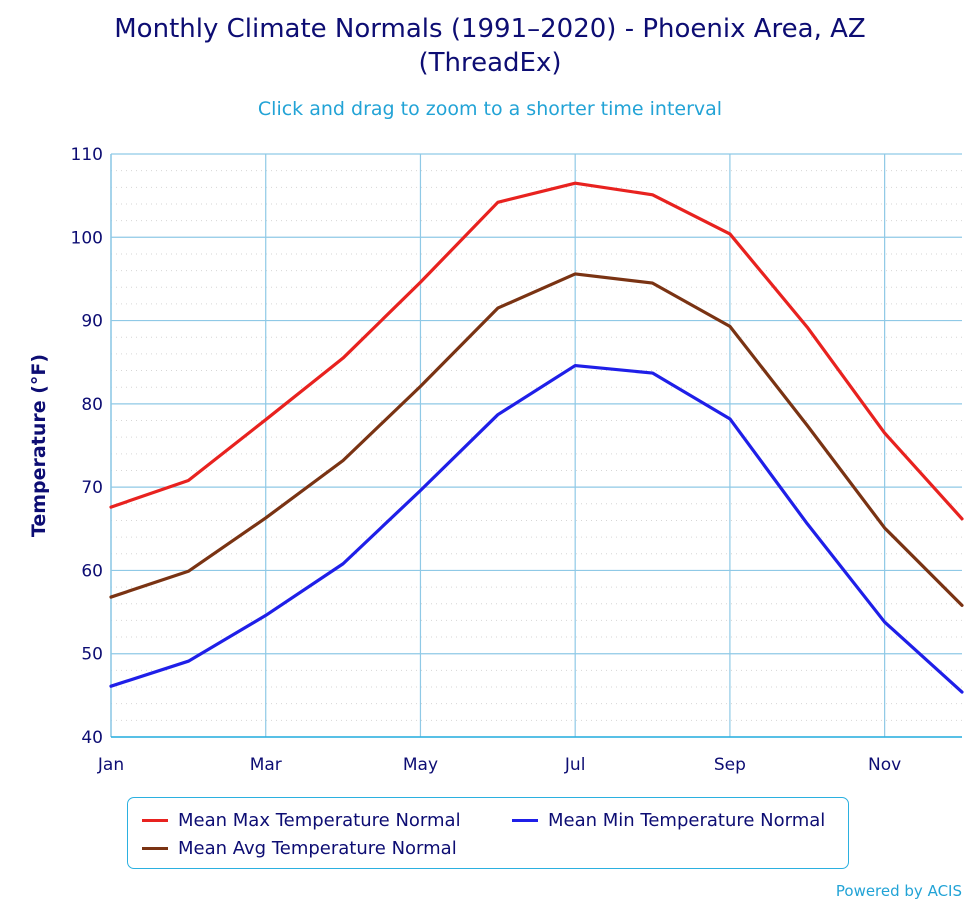 This screenshot has height=906, width=980. I want to click on y-tick-label: 100, so click(87, 238).